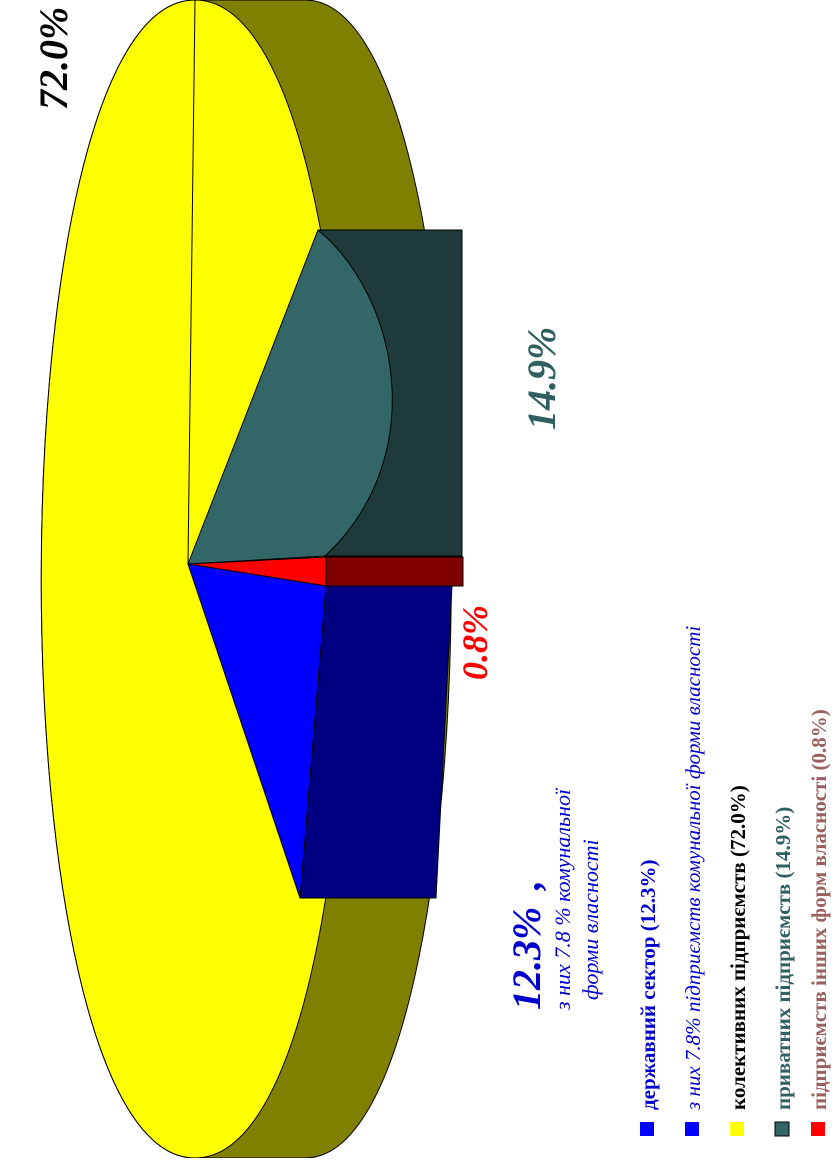 The image size is (834, 1163). What do you see at coordinates (376, 742) in the screenshot?
I see `pie-slice-side-blue` at bounding box center [376, 742].